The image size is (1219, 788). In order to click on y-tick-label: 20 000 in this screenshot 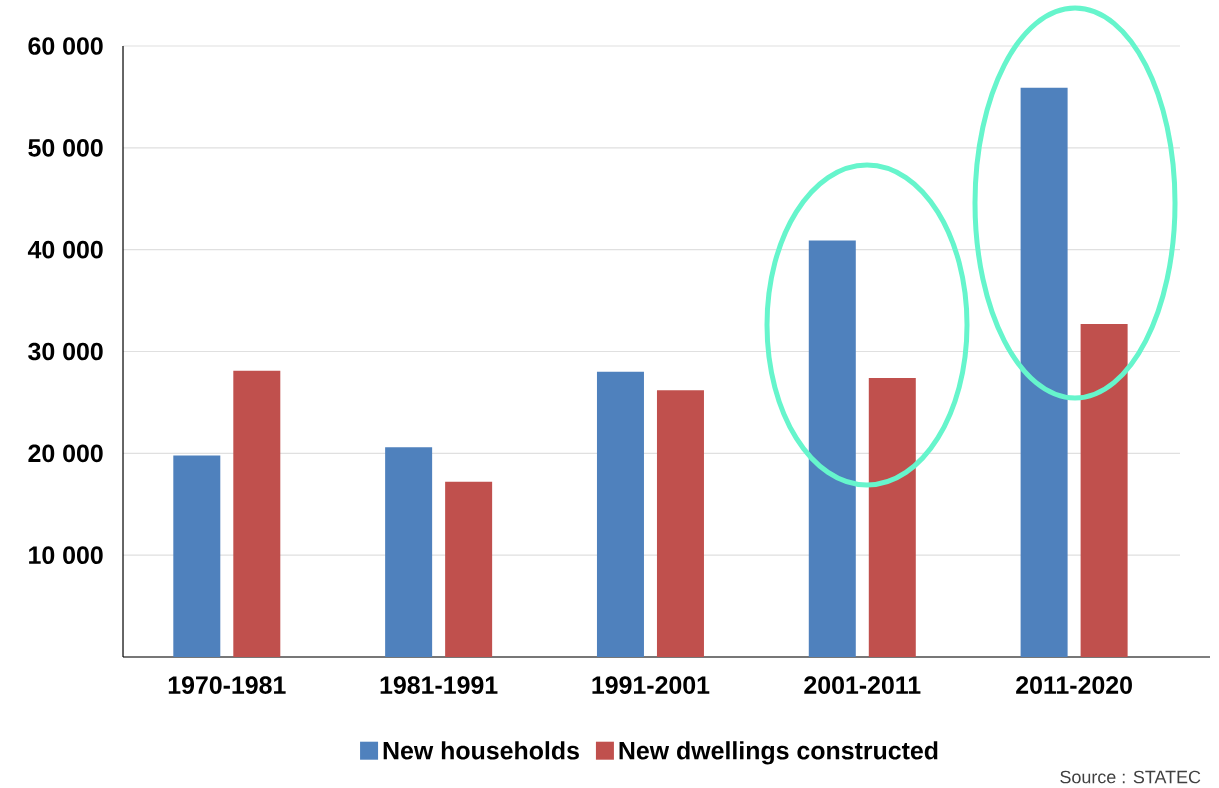, I will do `click(65, 453)`.